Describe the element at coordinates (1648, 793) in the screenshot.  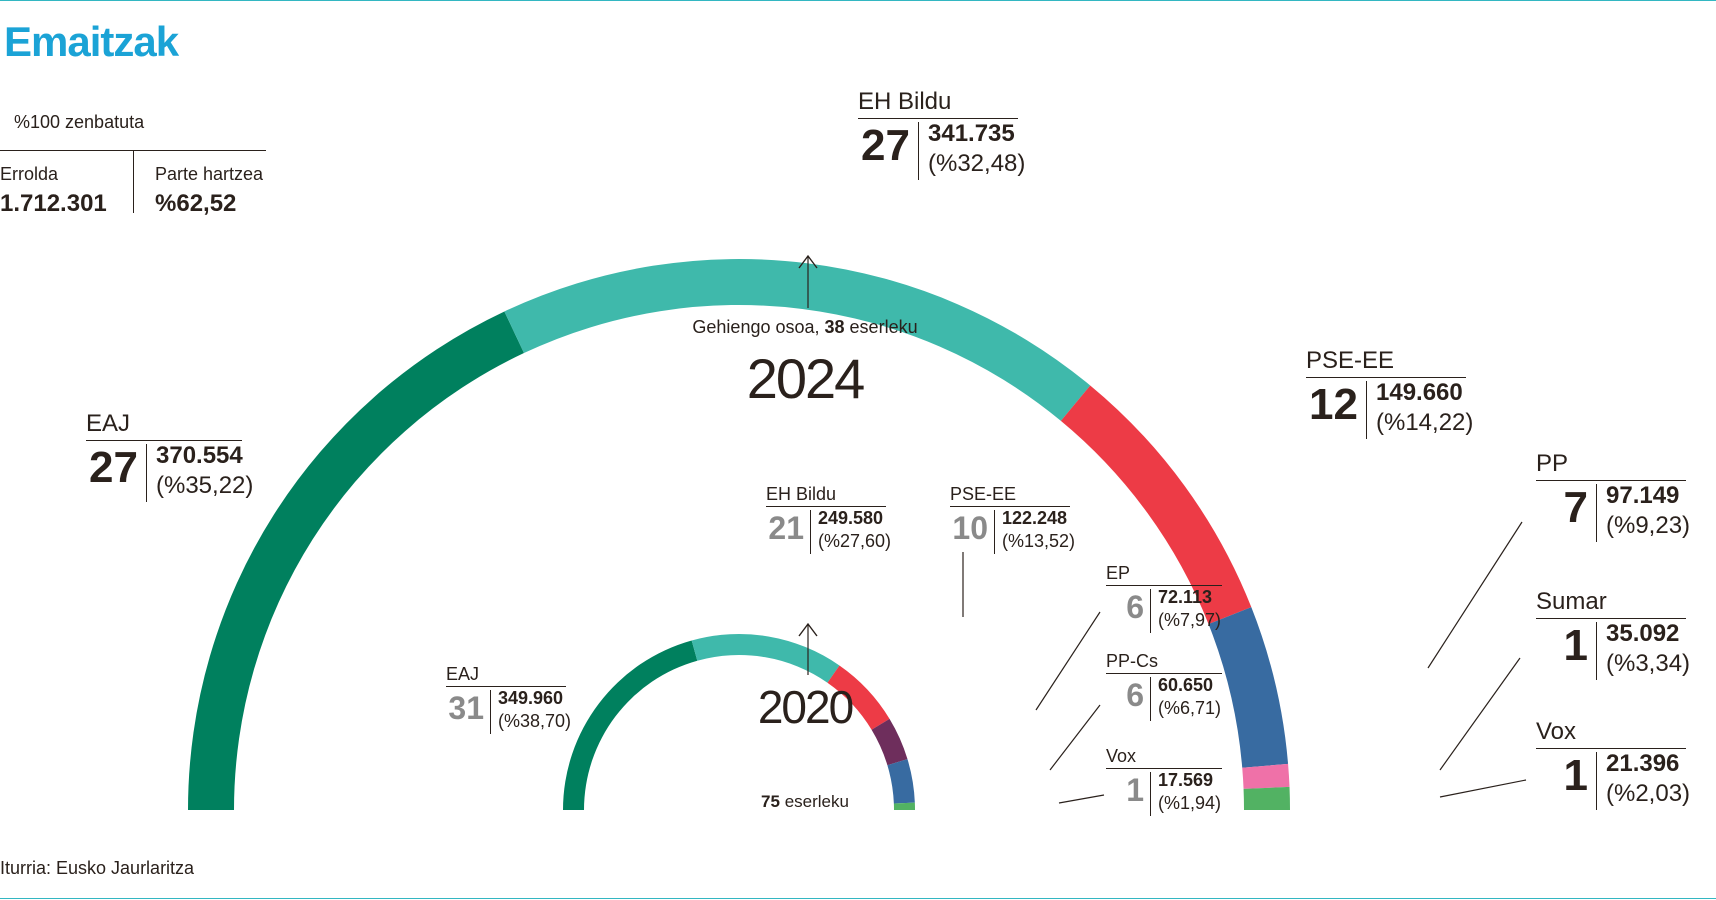
I see `vote-share: (%2,03)` at that location.